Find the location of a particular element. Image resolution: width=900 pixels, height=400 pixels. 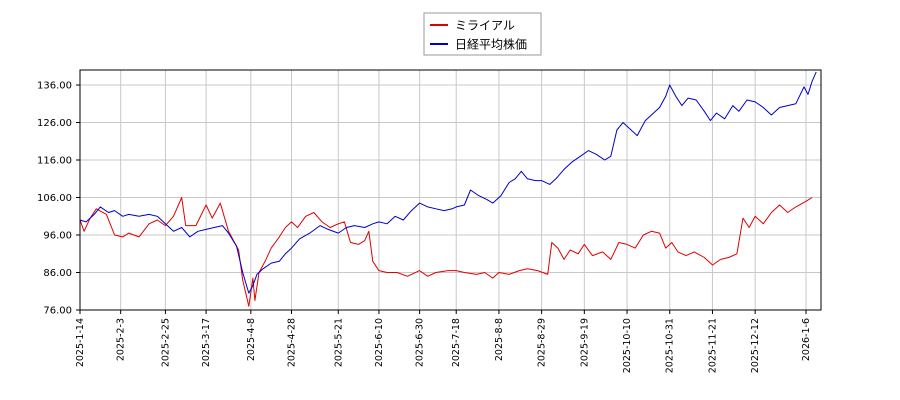

y-tick-label: 96.00 is located at coordinates (57, 236).